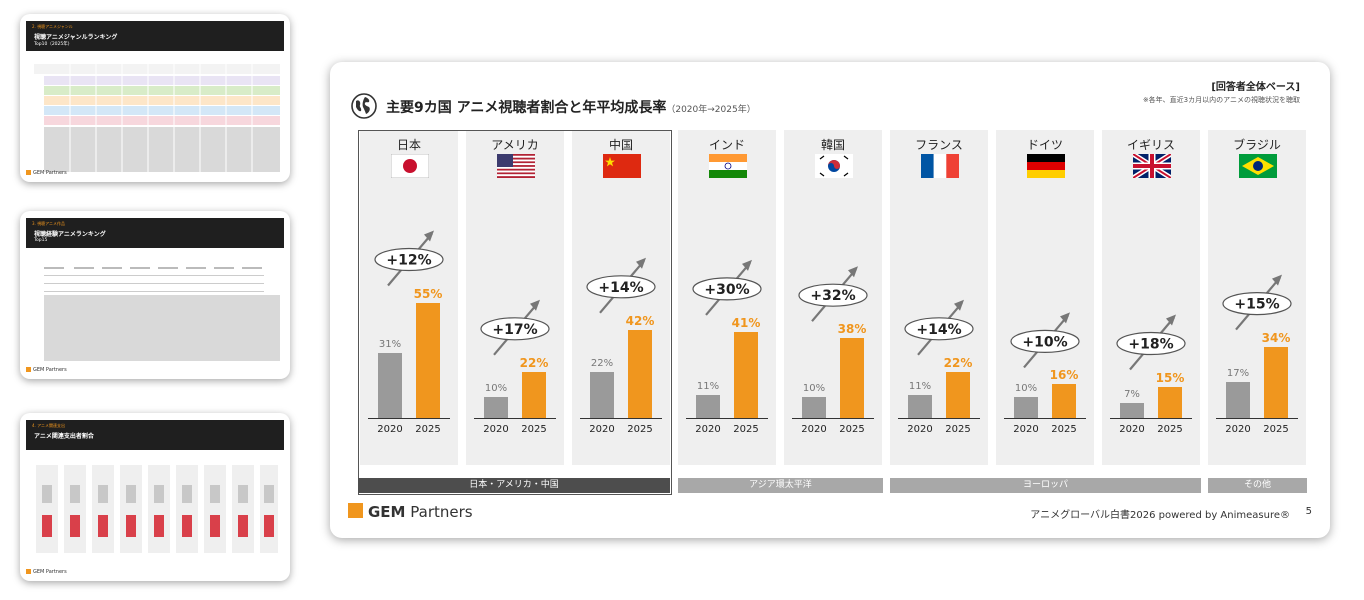 The image size is (1364, 600). Describe the element at coordinates (1044, 342) in the screenshot. I see `growth-rate-label: +10%` at that location.